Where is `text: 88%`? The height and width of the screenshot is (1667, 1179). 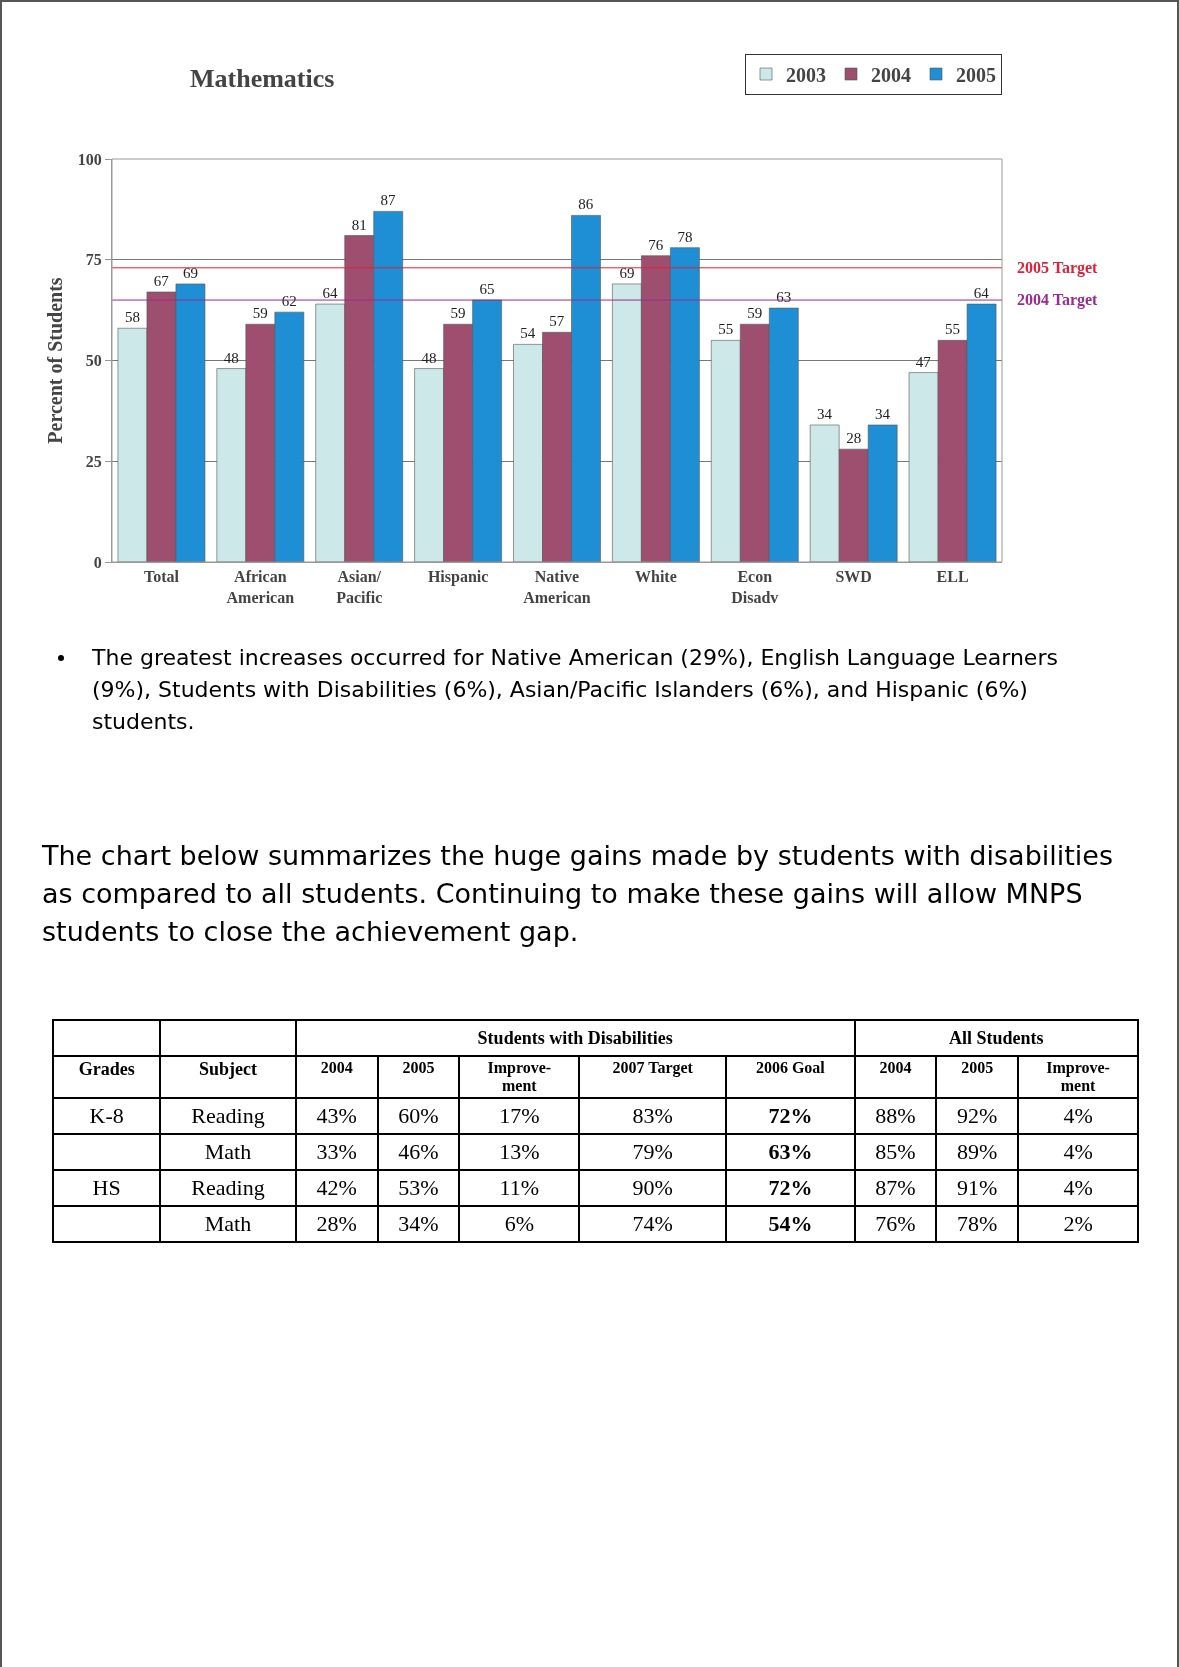
text: 88% is located at coordinates (895, 1115).